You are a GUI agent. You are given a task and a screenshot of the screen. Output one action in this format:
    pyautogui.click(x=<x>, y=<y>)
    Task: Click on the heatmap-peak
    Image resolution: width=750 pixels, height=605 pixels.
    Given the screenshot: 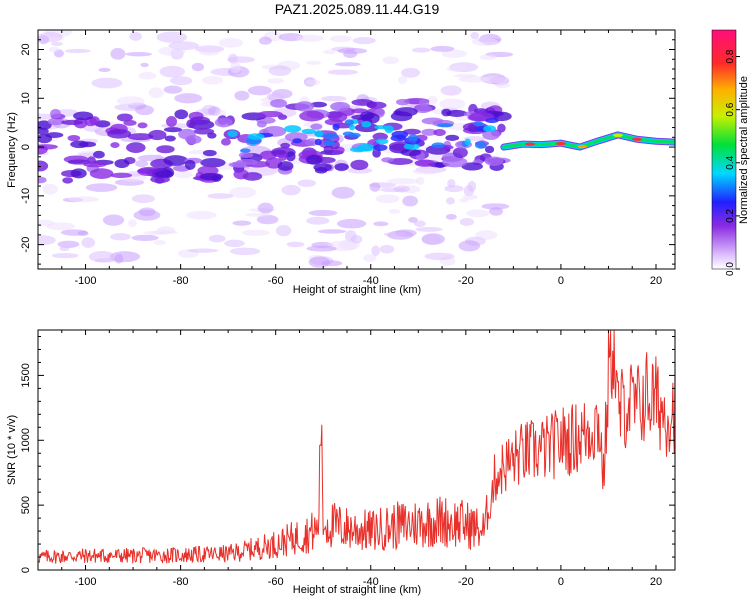 What is the action you would take?
    pyautogui.click(x=582, y=146)
    